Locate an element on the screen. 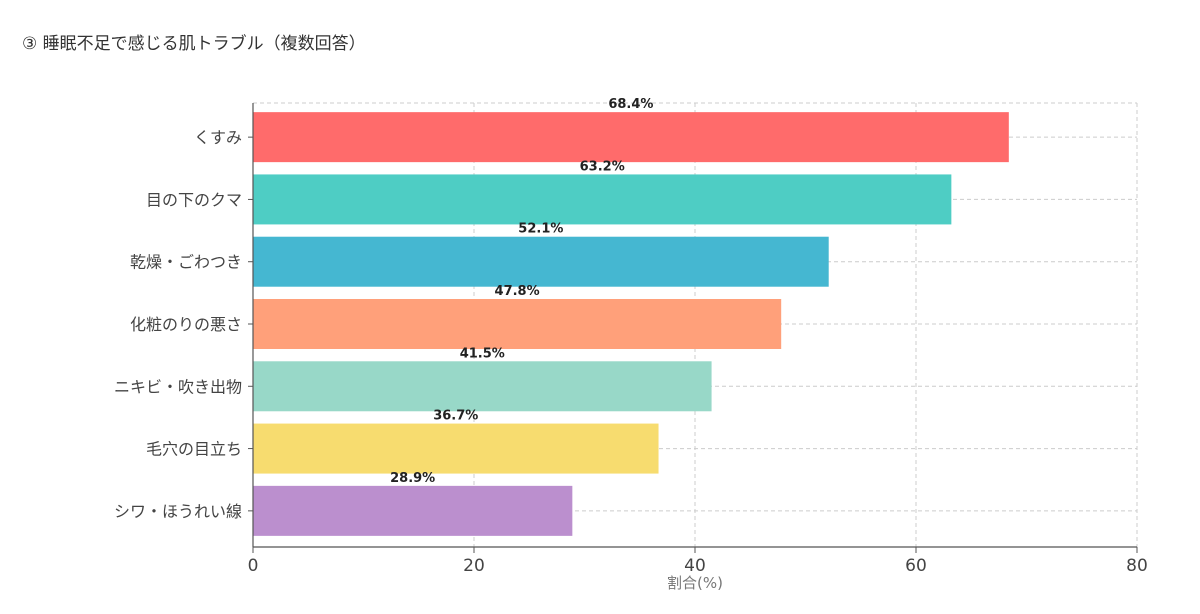 The height and width of the screenshot is (614, 1200). x-tick-label: 40 is located at coordinates (695, 566).